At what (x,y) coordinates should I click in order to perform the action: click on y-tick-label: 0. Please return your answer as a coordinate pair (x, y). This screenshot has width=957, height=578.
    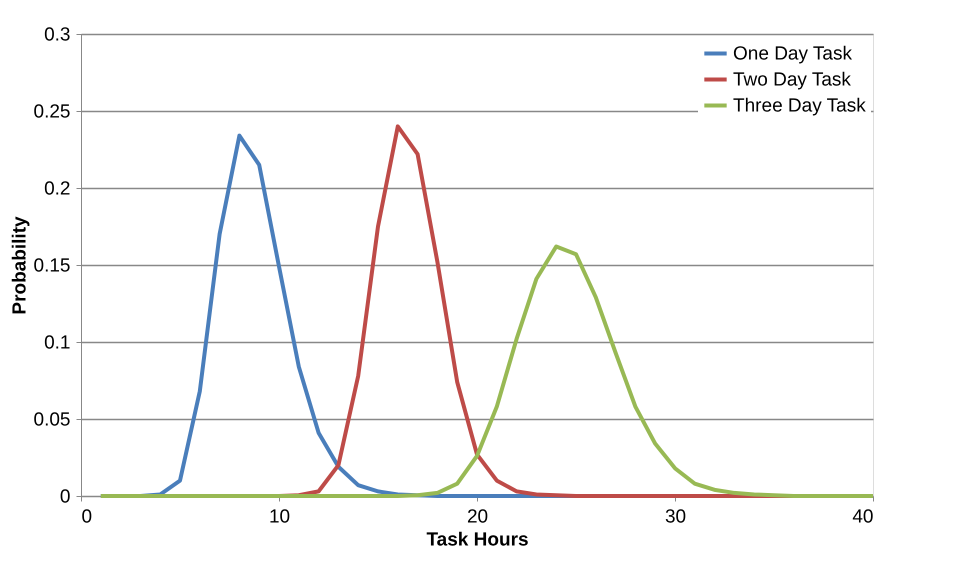
    Looking at the image, I should click on (65, 497).